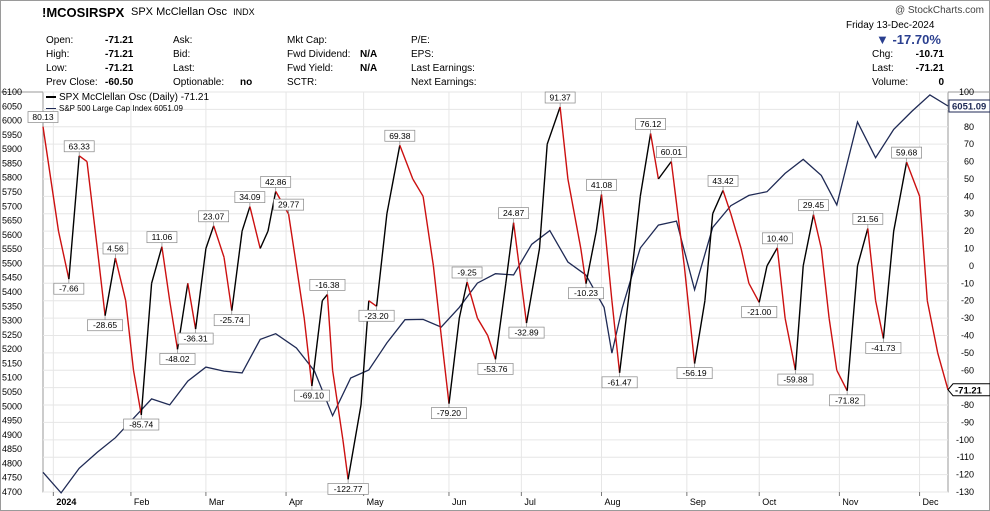 Image resolution: width=990 pixels, height=511 pixels. What do you see at coordinates (967, 405) in the screenshot?
I see `y-right-tick-label: -80` at bounding box center [967, 405].